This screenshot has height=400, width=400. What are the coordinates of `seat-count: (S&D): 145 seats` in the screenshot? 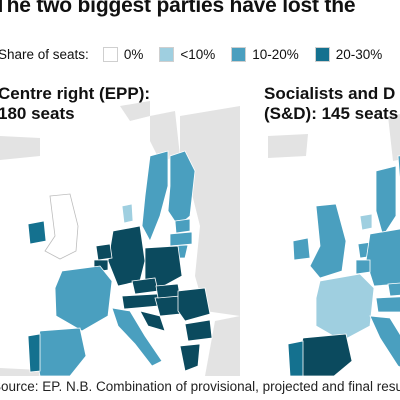 It's located at (331, 113).